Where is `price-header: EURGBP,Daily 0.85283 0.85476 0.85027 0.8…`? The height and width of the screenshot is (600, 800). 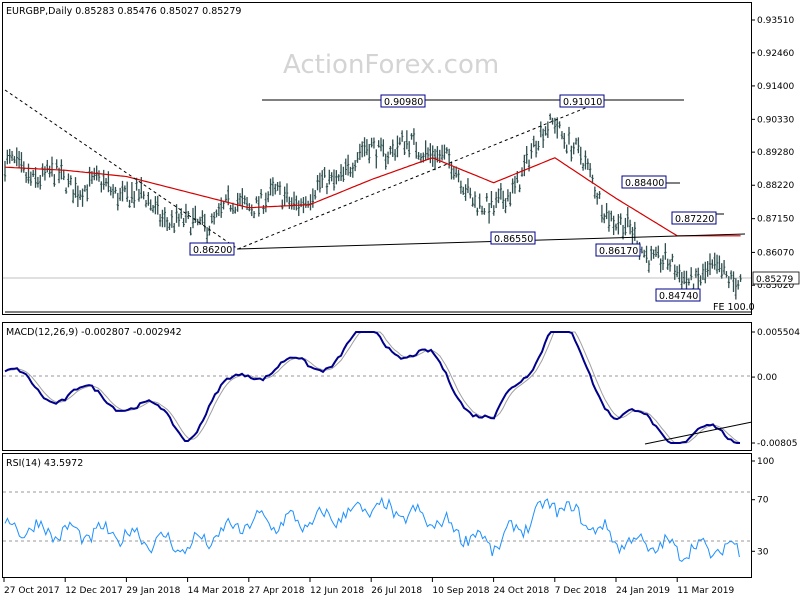
price-header: EURGBP,Daily 0.85283 0.85476 0.85027 0.8… is located at coordinates (123, 11).